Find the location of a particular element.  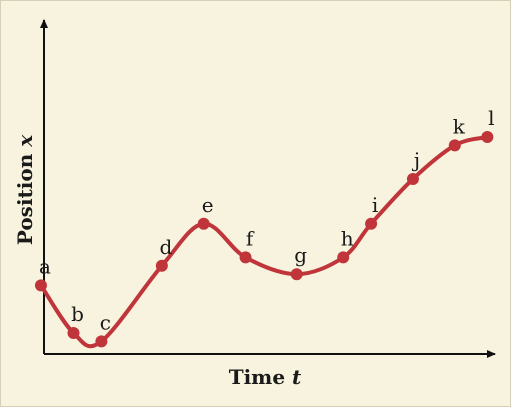

x-axis-label: Time is located at coordinates (257, 377).